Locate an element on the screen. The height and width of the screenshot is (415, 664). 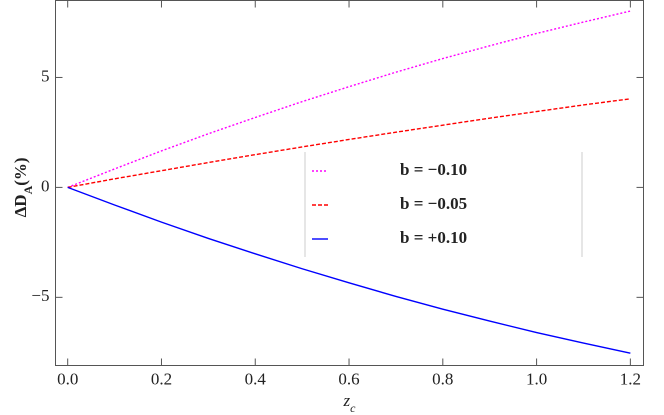
x-tick-label: 1.0 is located at coordinates (536, 378).